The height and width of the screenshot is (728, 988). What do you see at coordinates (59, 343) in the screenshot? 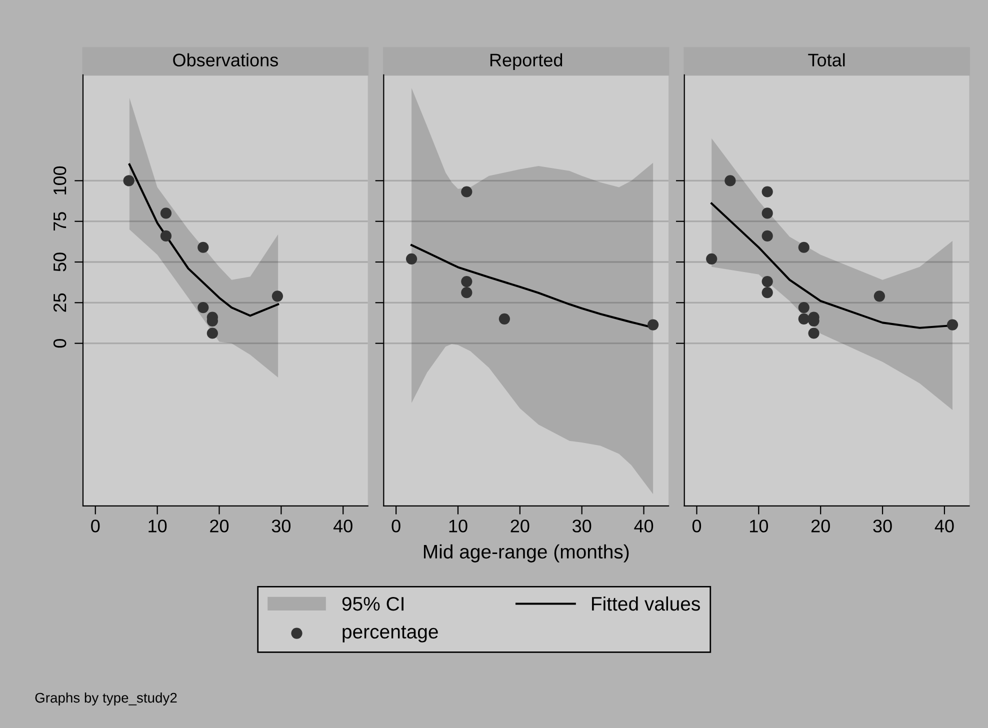
I see `y-tick-label: 0` at bounding box center [59, 343].